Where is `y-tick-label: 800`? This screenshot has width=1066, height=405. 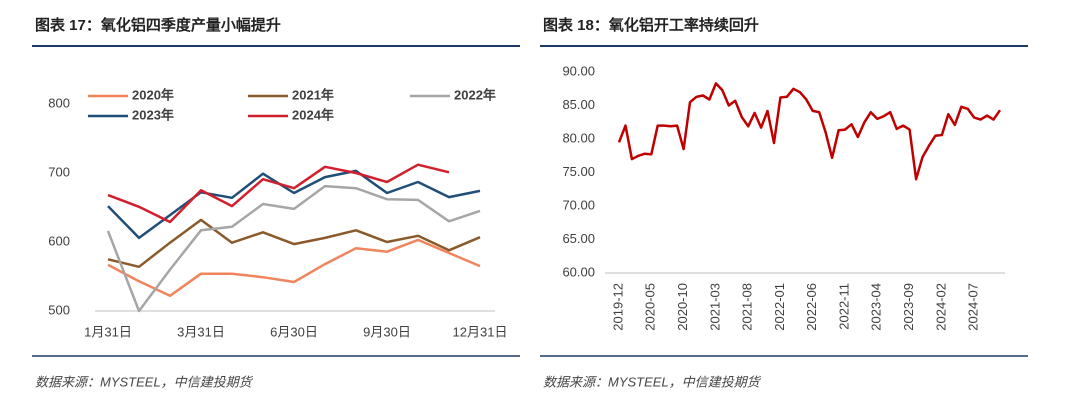 y-tick-label: 800 is located at coordinates (59, 102).